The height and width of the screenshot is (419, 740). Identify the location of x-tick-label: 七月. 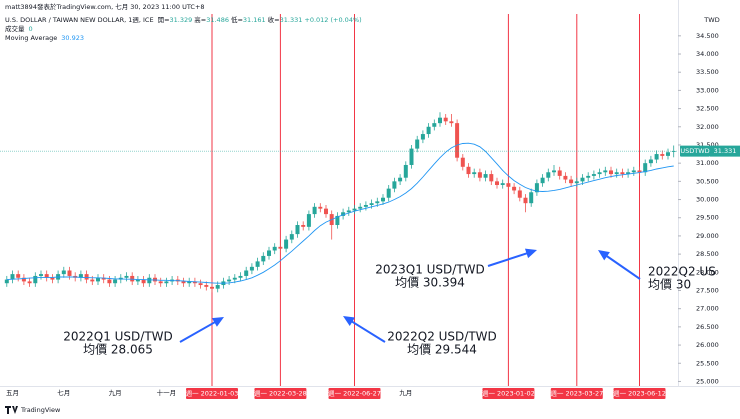
(63, 392).